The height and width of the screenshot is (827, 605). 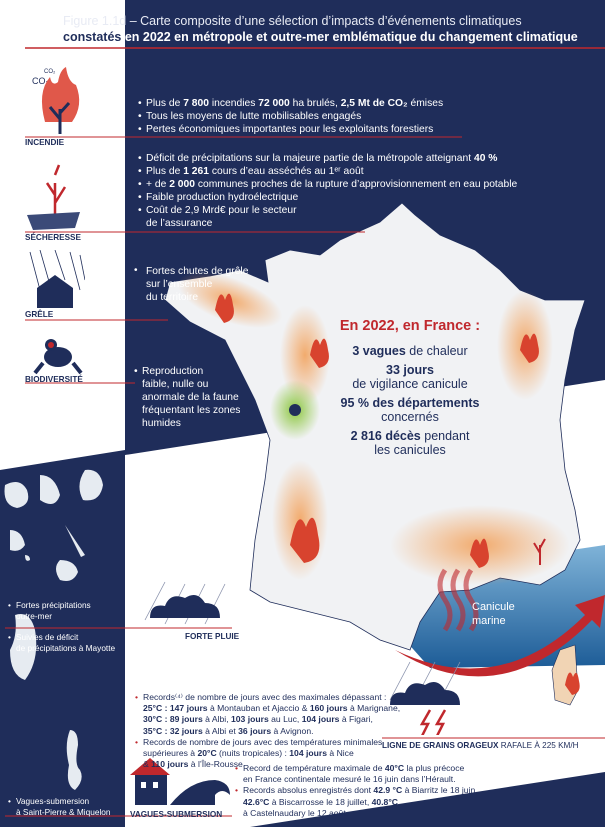 What do you see at coordinates (59, 801) in the screenshot?
I see `list-item: Vagues-submersion` at bounding box center [59, 801].